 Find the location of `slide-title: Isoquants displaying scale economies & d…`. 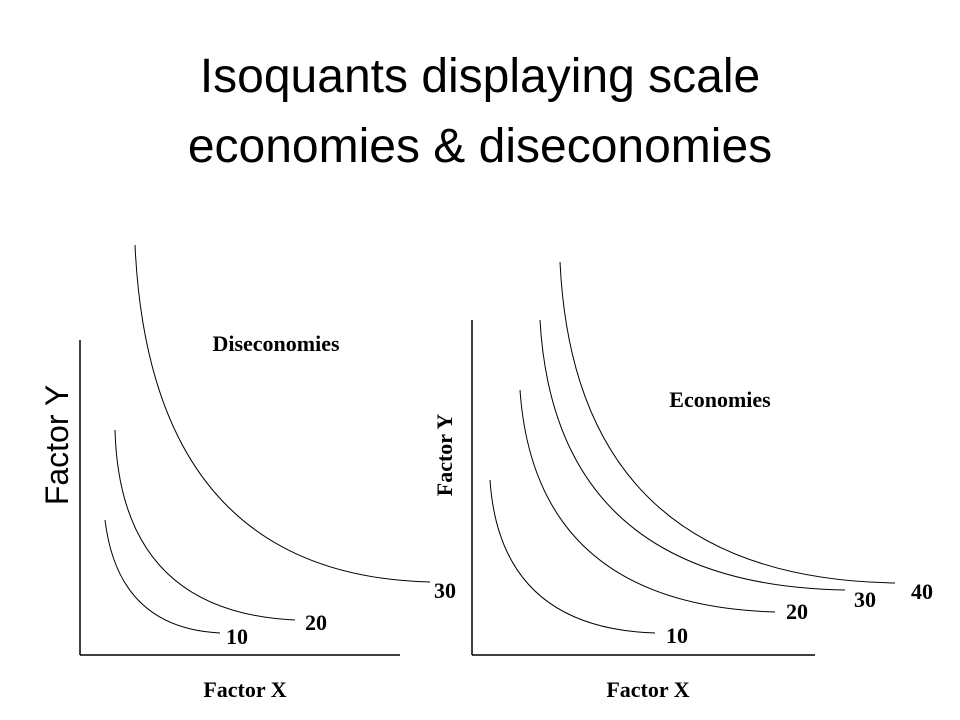

slide-title: Isoquants displaying scale economies & d… is located at coordinates (480, 111).